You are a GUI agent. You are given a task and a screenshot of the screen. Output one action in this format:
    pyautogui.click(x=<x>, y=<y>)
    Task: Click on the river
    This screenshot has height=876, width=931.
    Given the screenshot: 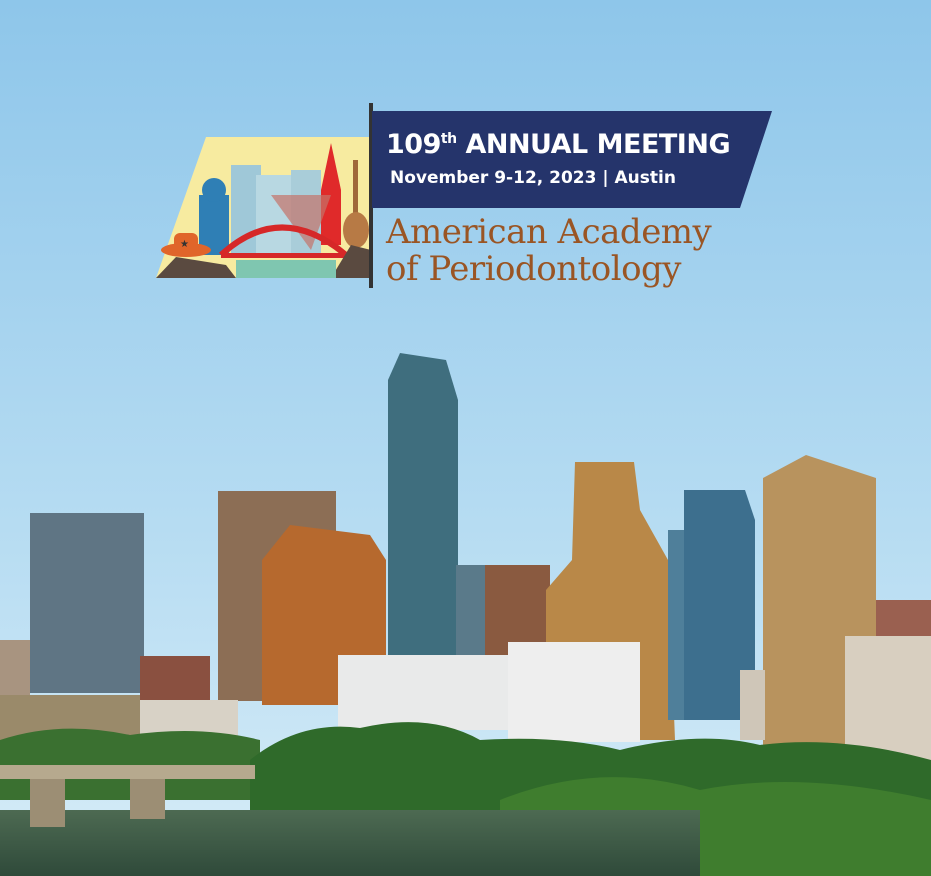 What is the action you would take?
    pyautogui.click(x=350, y=843)
    